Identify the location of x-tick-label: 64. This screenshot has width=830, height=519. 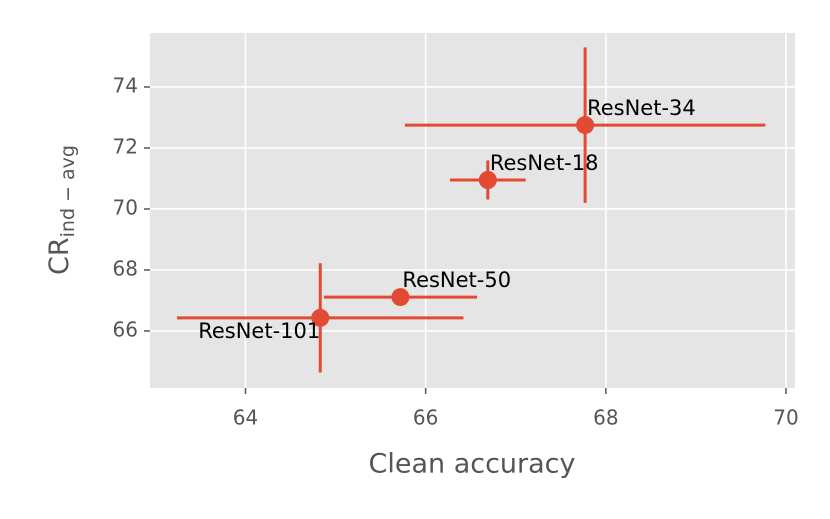
(245, 418).